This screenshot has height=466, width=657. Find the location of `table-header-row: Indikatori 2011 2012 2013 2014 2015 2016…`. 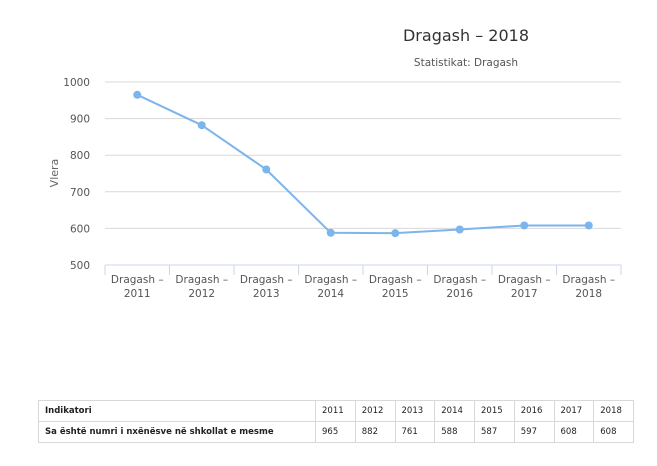

table-header-row: Indikatori 2011 2012 2013 2014 2015 2016… is located at coordinates (336, 411).